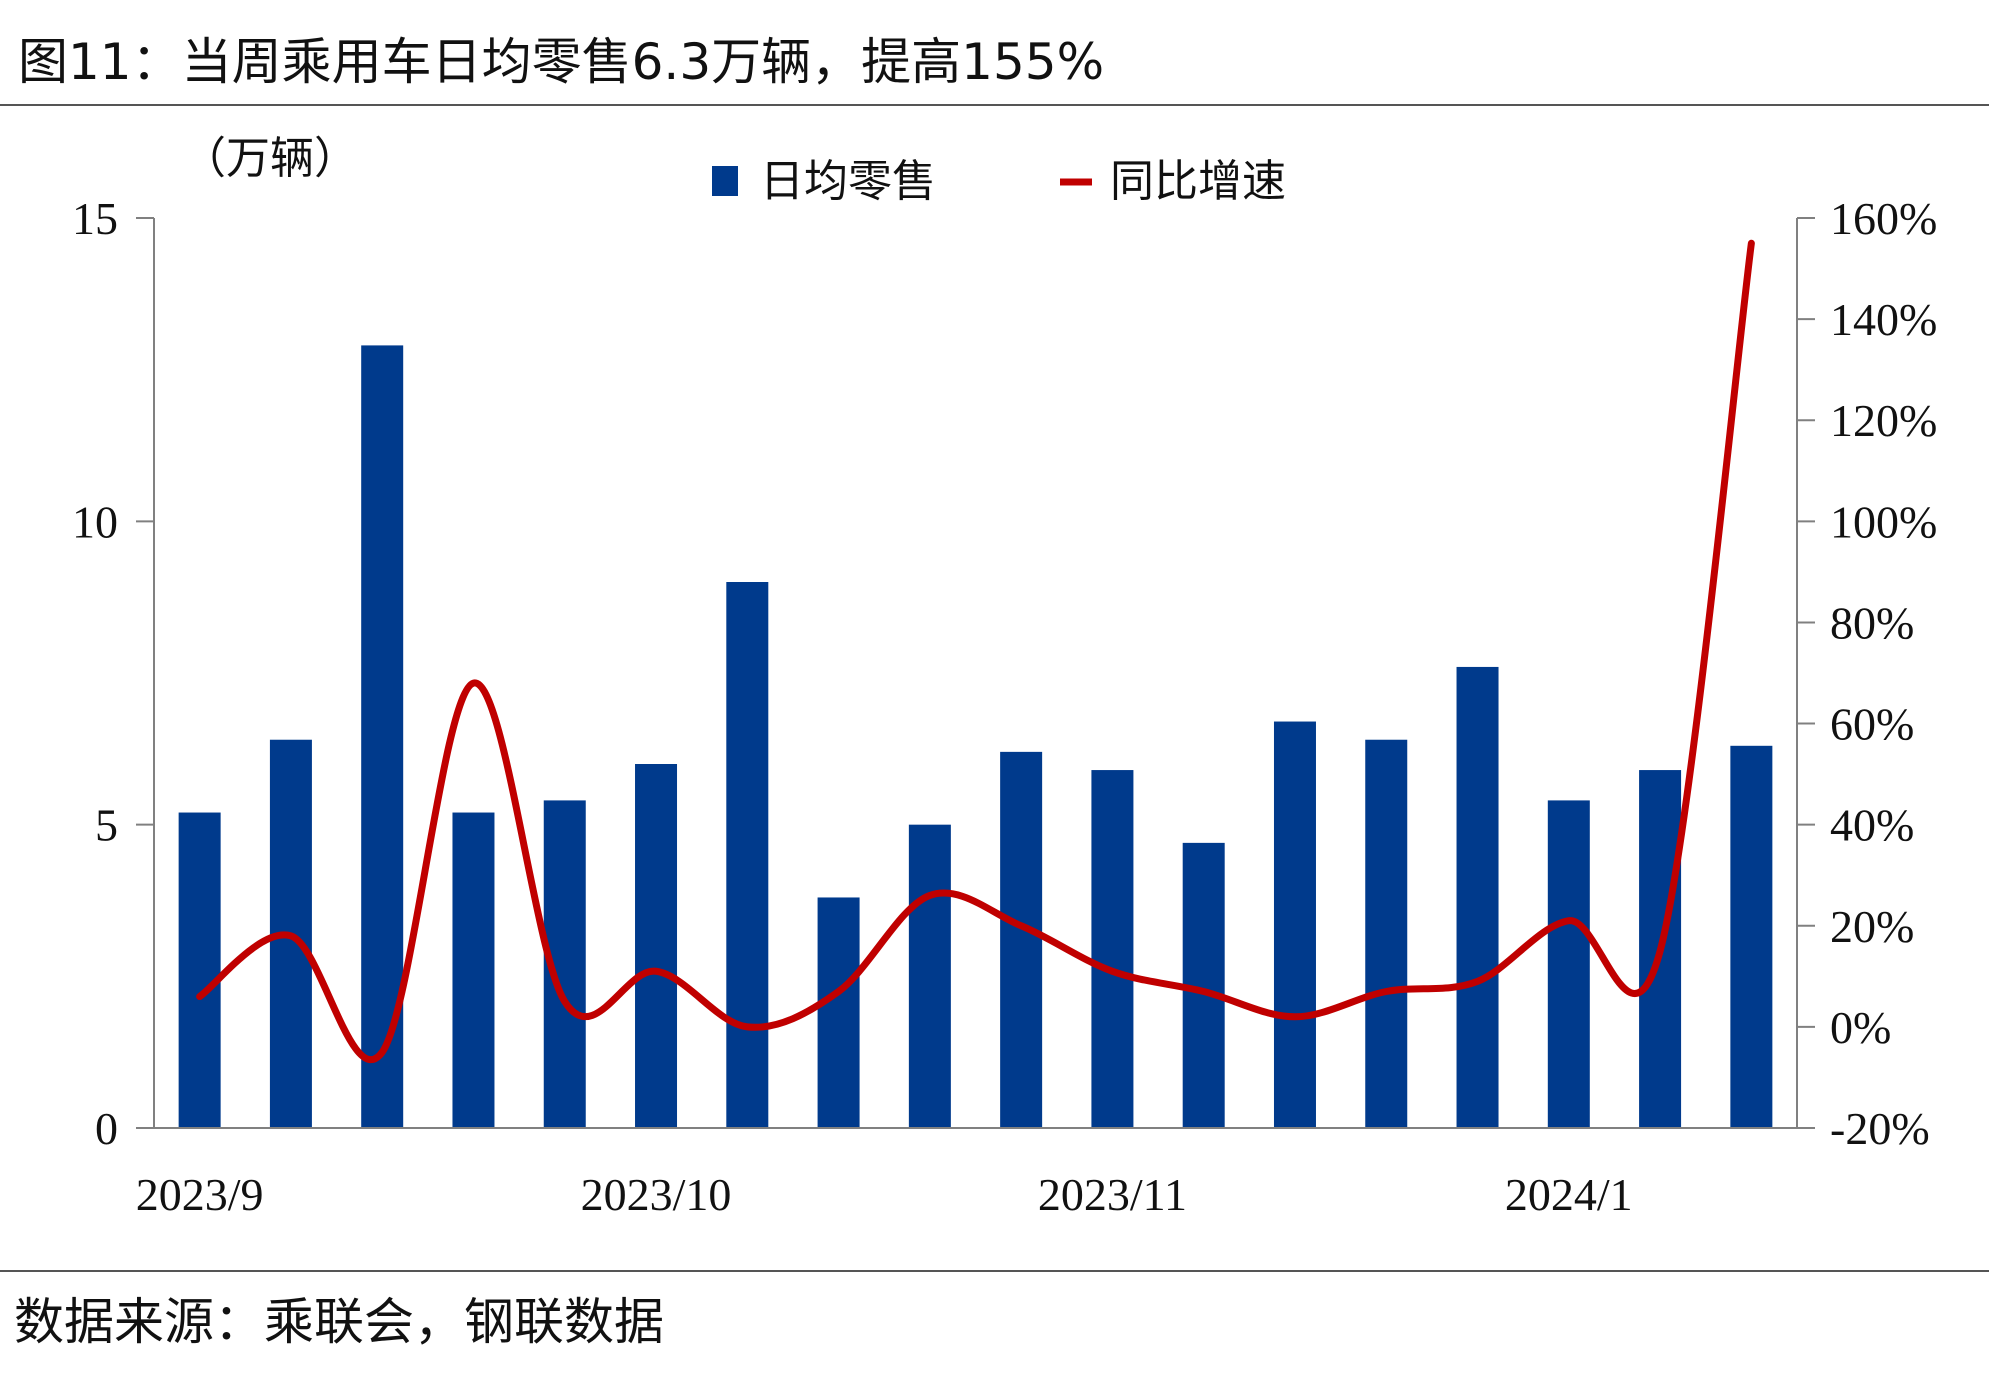 The image size is (1989, 1379). Describe the element at coordinates (994, 105) in the screenshot. I see `top-divider` at that location.